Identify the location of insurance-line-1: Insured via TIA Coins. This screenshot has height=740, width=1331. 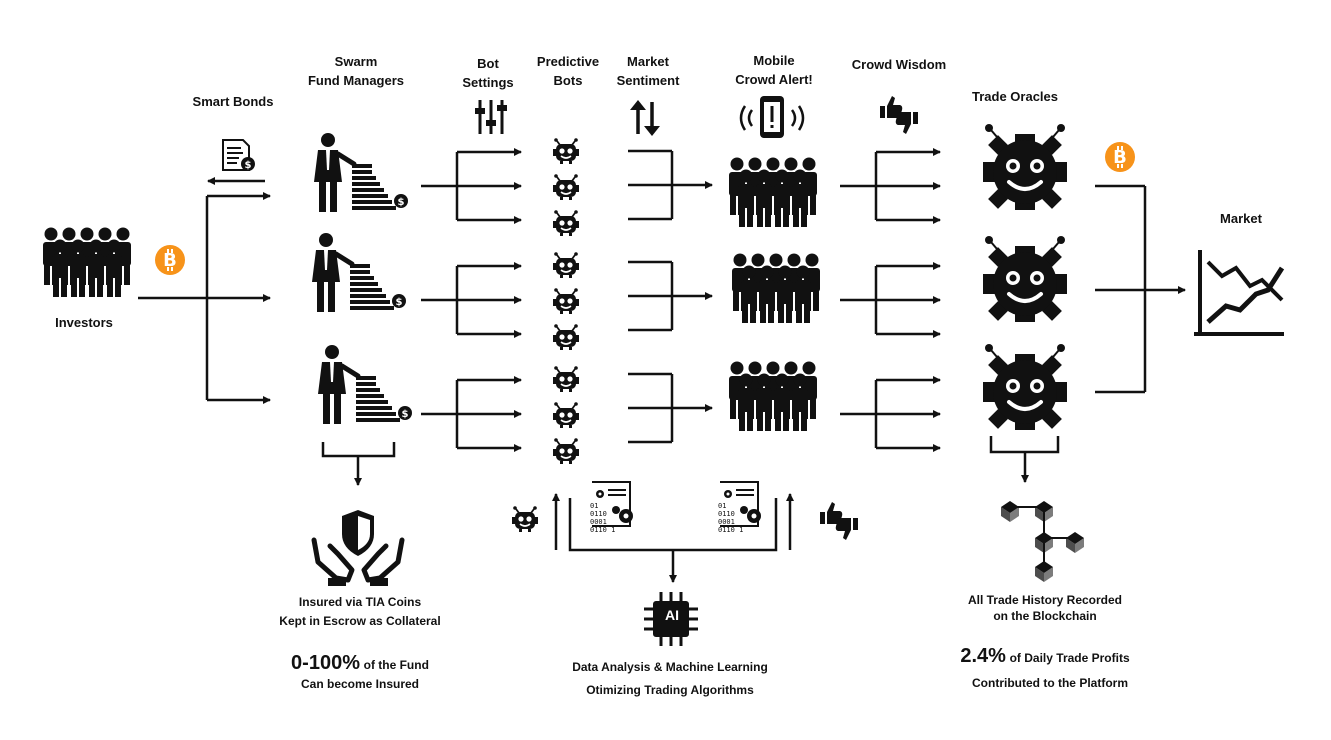
(360, 602).